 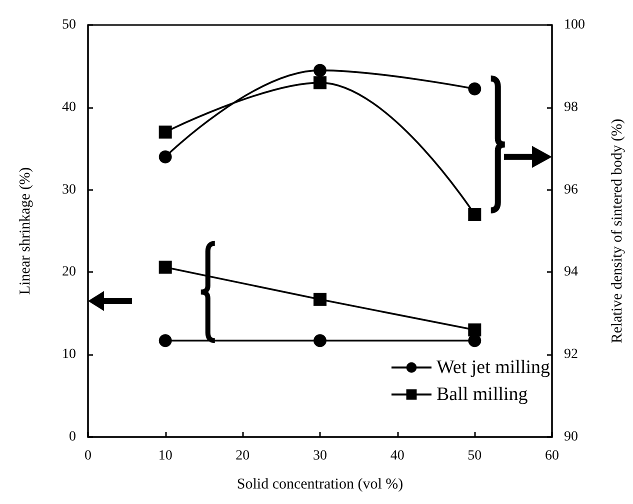 I want to click on x-tick-label: 40, so click(x=397, y=456).